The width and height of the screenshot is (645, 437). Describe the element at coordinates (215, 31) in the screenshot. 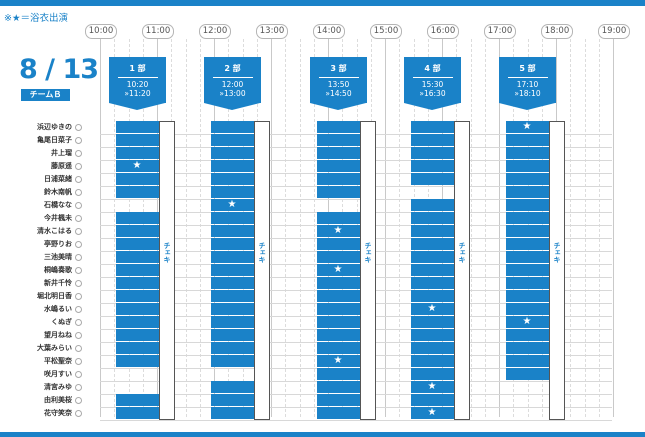

I see `hour-label: 12:00` at that location.